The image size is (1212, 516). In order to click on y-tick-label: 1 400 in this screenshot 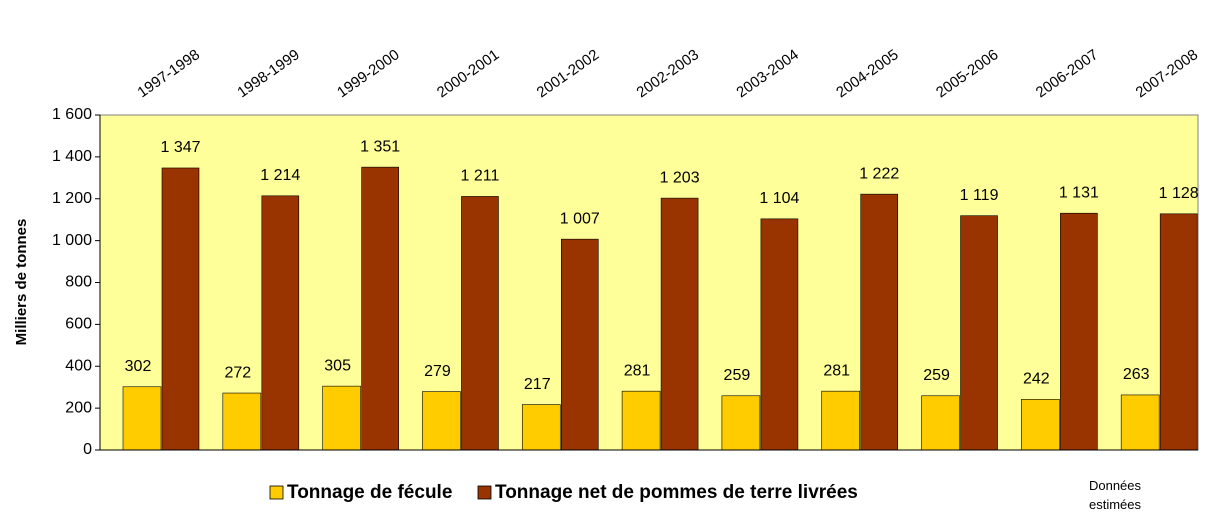, I will do `click(72, 156)`.